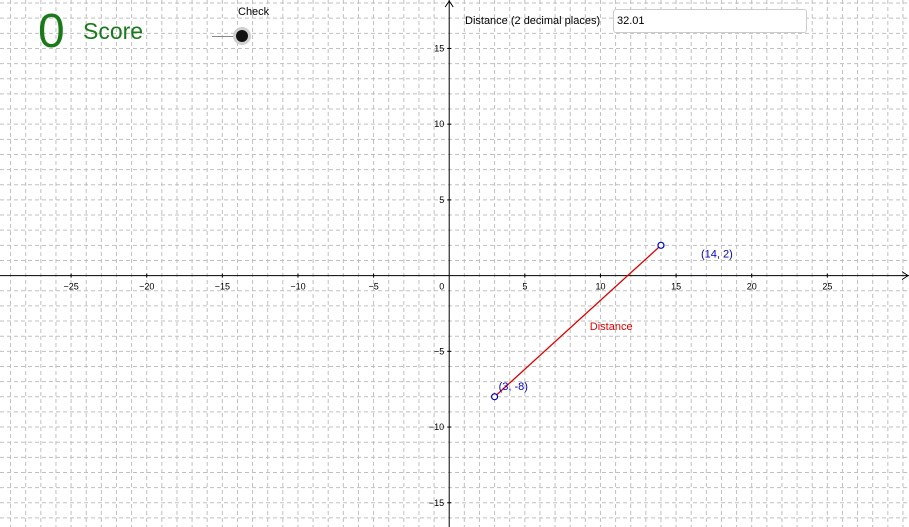 This screenshot has width=909, height=527. What do you see at coordinates (578, 321) in the screenshot?
I see `distance-segment` at bounding box center [578, 321].